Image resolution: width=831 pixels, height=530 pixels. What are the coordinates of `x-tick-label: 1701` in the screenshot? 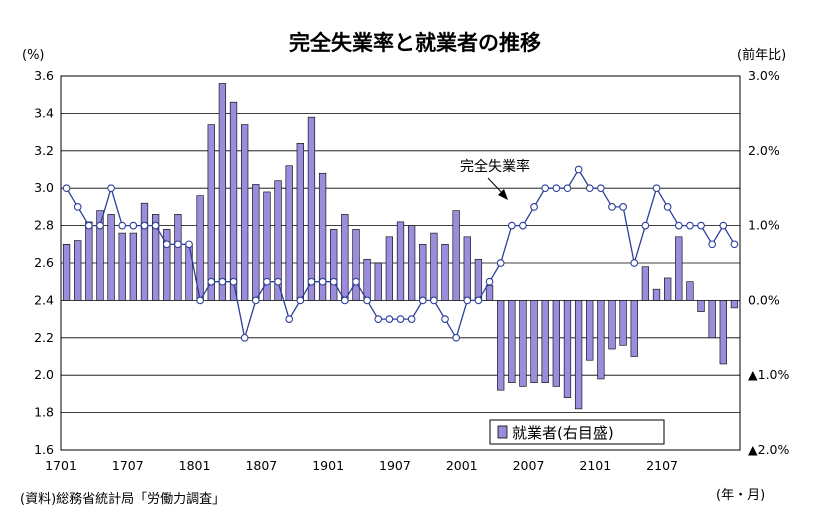 It's located at (61, 465).